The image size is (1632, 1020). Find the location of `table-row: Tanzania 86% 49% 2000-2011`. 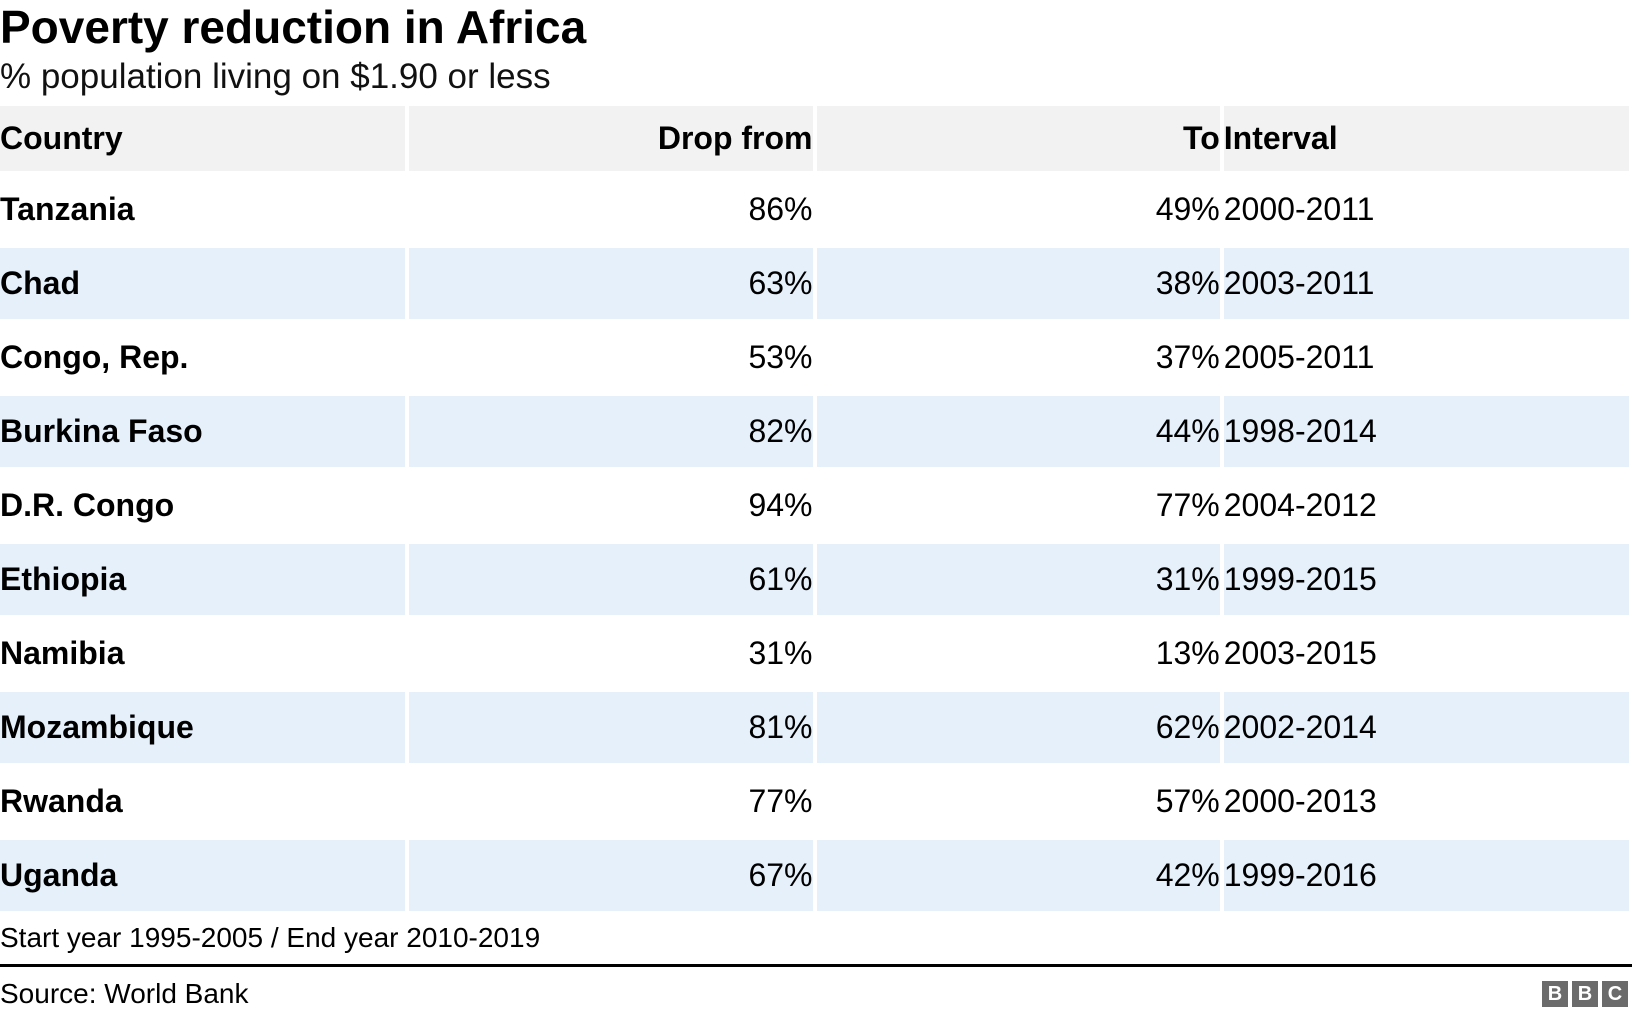

table-row: Tanzania 86% 49% 2000-2011 is located at coordinates (814, 210).